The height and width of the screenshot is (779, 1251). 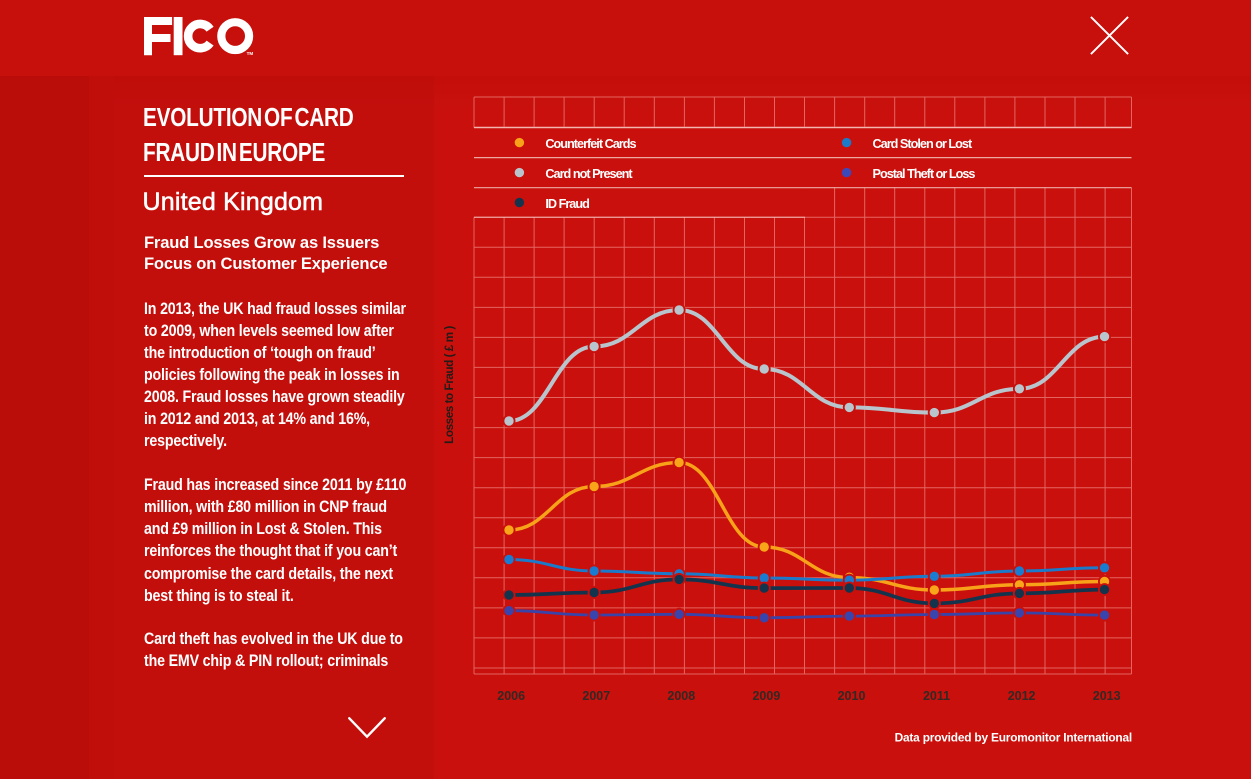 I want to click on svg-text: 2010, so click(x=852, y=696).